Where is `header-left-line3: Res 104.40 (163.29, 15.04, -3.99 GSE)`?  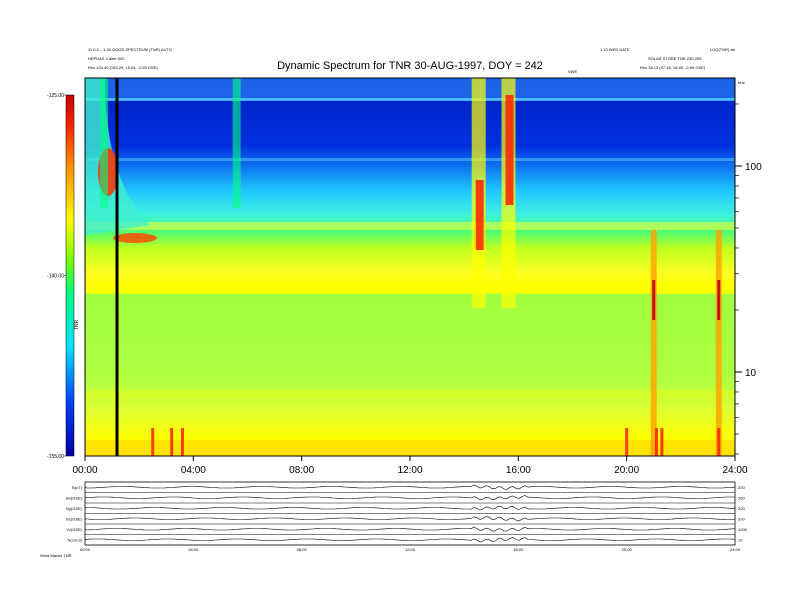
header-left-line3: Res 104.40 (163.29, 15.04, -3.99 GSE) is located at coordinates (123, 67).